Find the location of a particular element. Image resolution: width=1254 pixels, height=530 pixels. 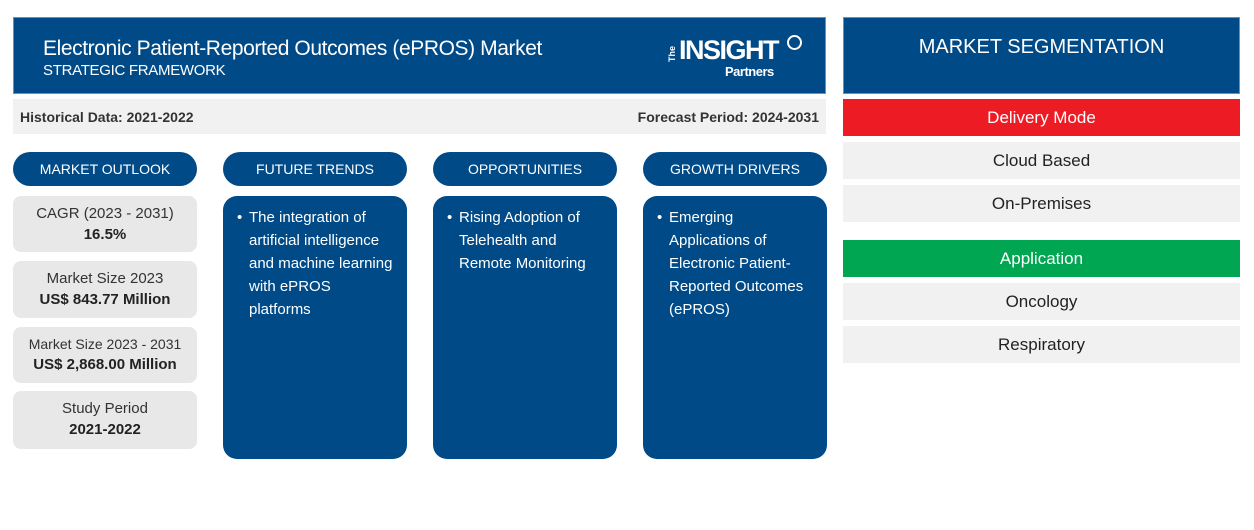

segment-category-delivery-mode: Delivery Mode is located at coordinates (1041, 117).